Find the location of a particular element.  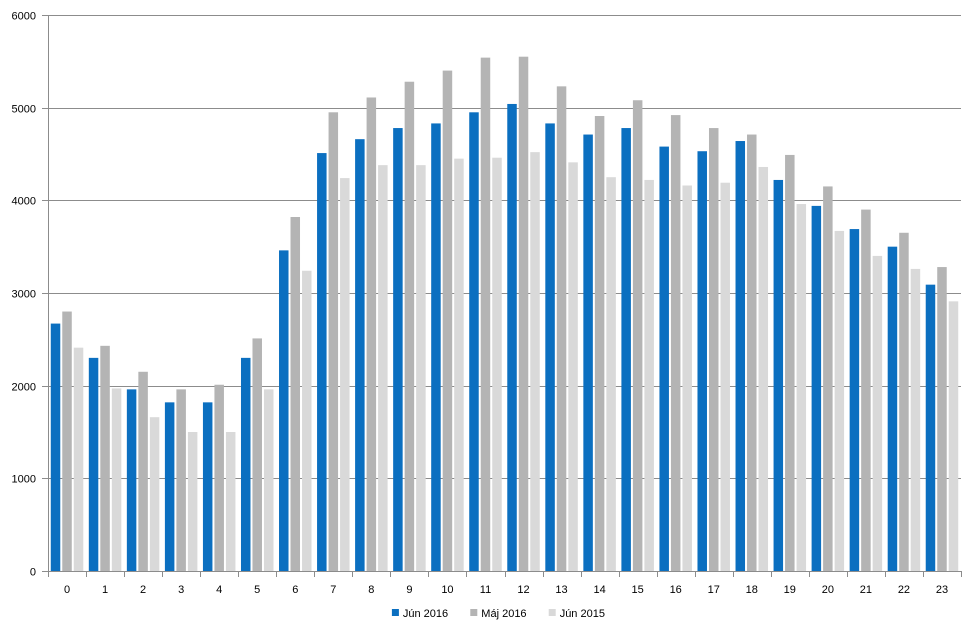

x-tick-label: 10 is located at coordinates (447, 590).